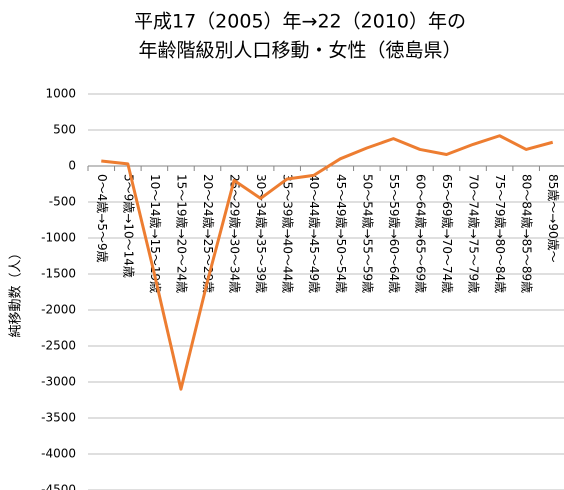  What do you see at coordinates (58, 238) in the screenshot?
I see `y-tick-label: -1000` at bounding box center [58, 238].